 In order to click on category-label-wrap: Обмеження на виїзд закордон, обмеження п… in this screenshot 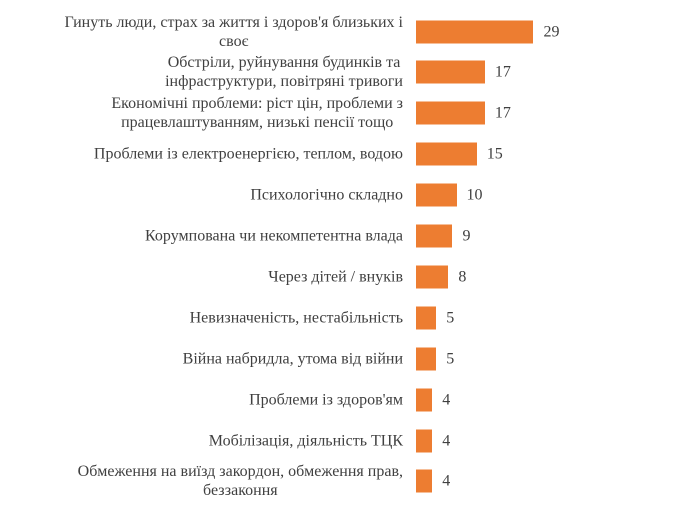, I will do `click(240, 481)`.